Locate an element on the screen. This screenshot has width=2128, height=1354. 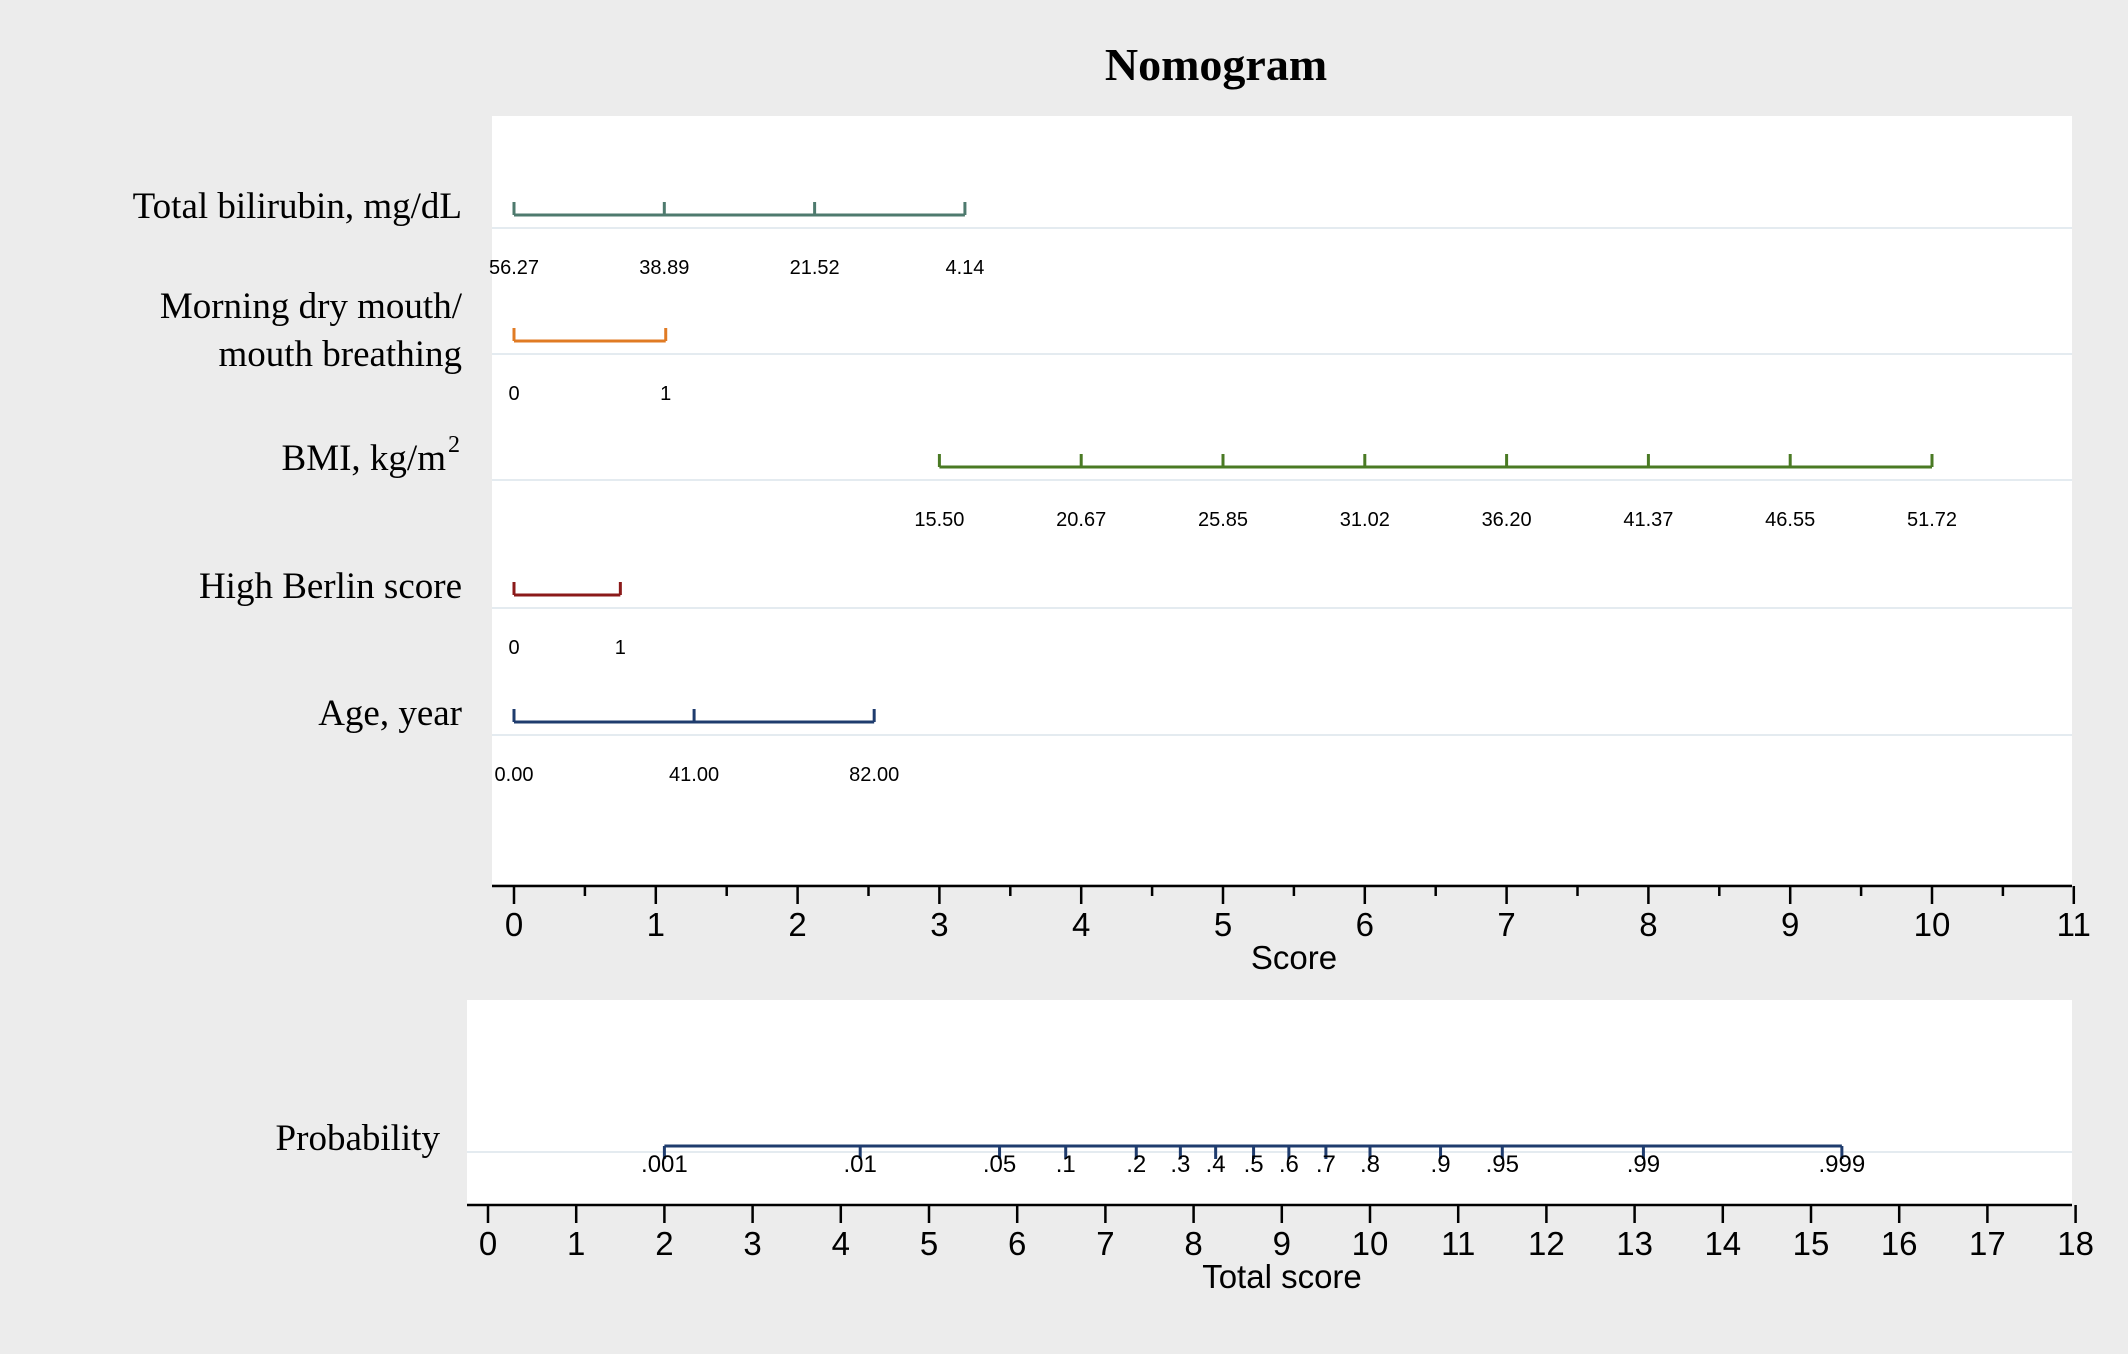
score-axis-label: Score is located at coordinates (1294, 957).